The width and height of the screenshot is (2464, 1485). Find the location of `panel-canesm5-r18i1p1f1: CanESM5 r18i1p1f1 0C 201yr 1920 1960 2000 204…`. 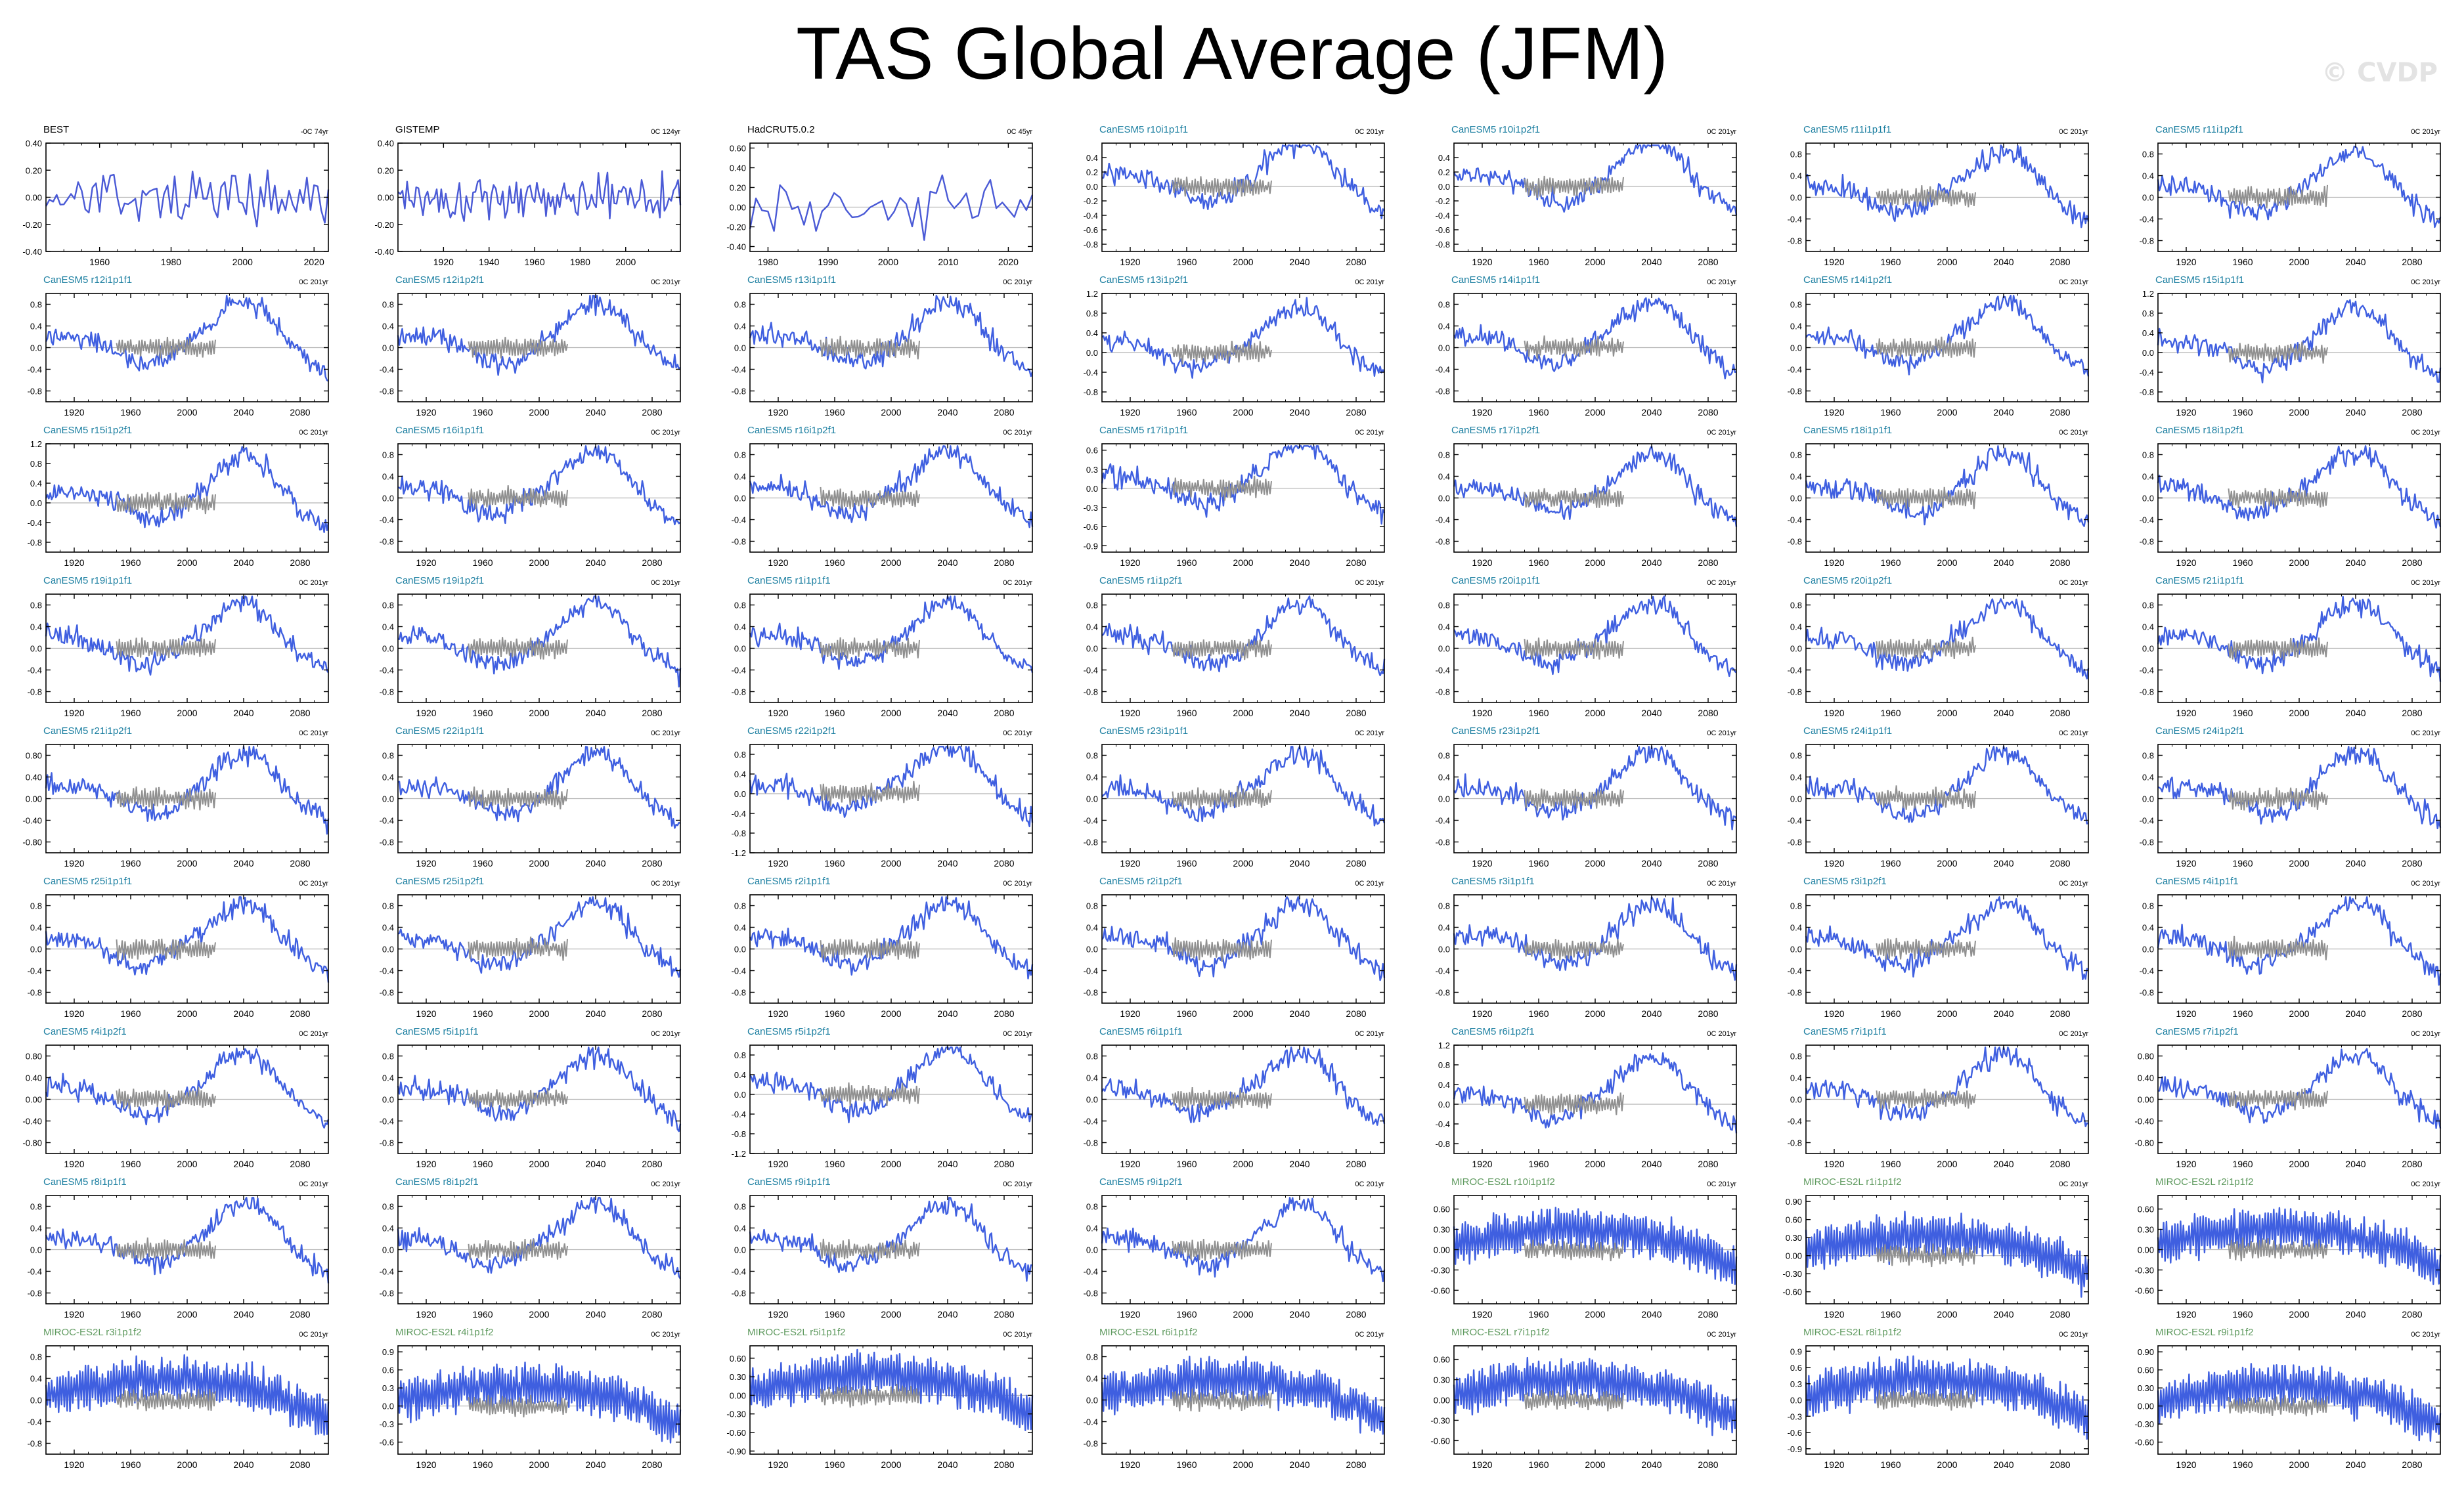

panel-canesm5-r18i1p1f1: CanESM5 r18i1p1f1 0C 201yr 1920 1960 2000 204… is located at coordinates (1939, 496).